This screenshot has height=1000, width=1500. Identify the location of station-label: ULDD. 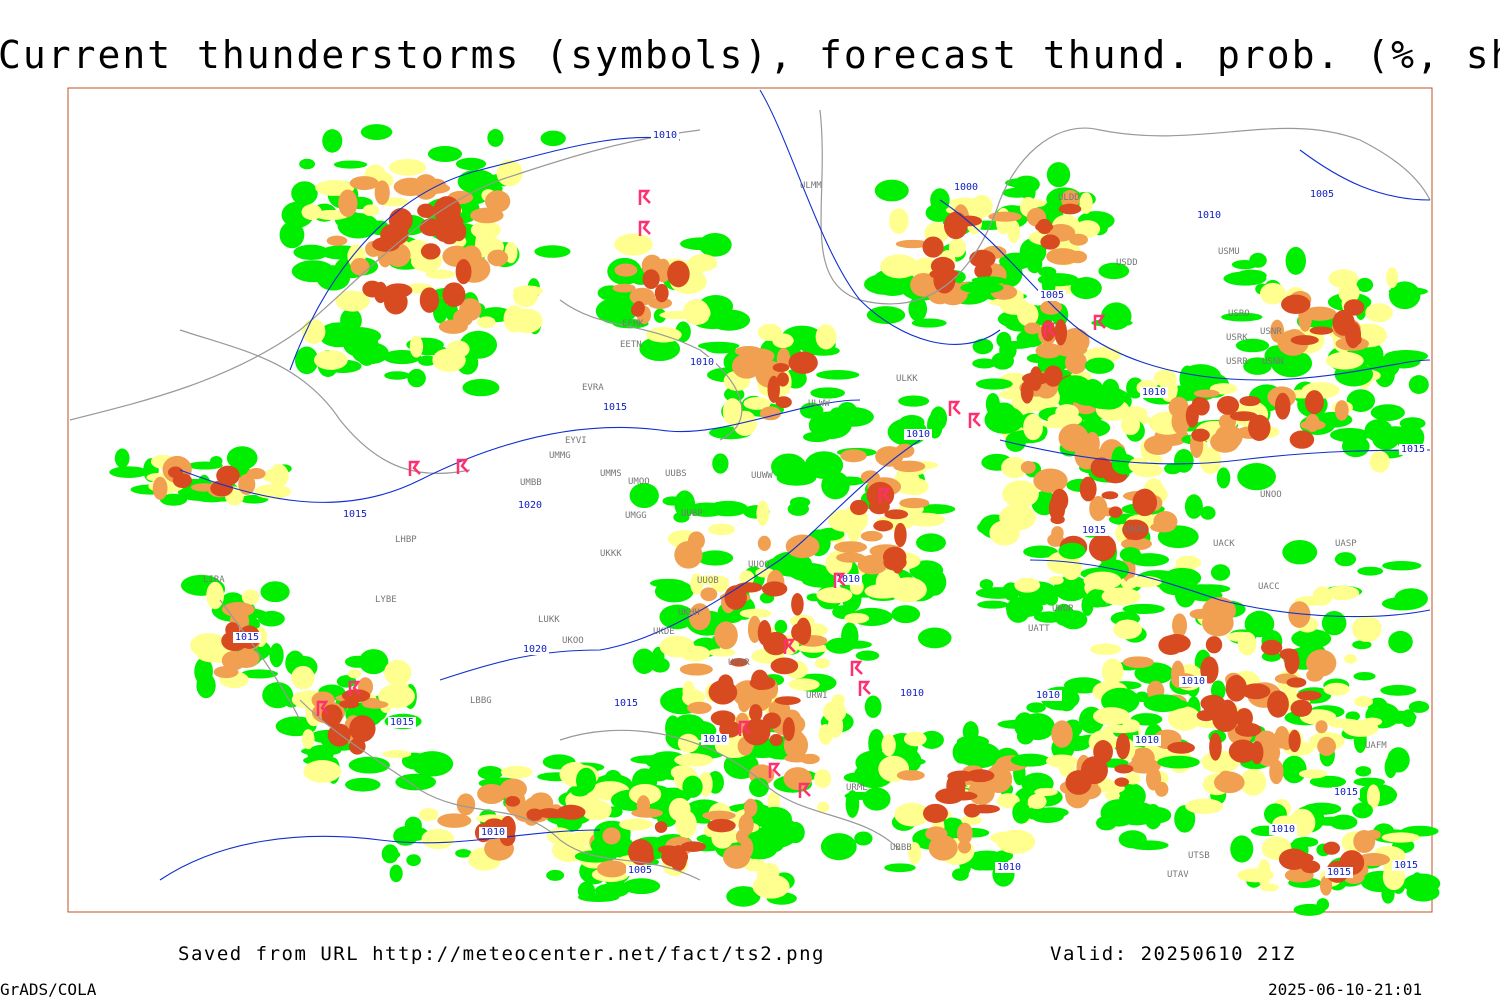
(1069, 198).